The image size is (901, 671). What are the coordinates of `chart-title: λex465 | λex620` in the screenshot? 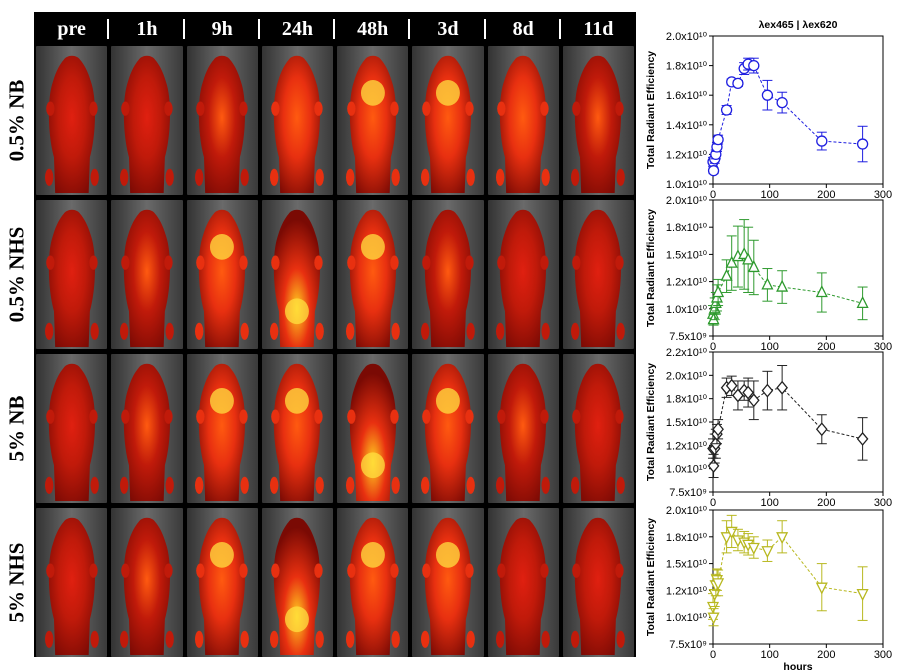 It's located at (798, 25).